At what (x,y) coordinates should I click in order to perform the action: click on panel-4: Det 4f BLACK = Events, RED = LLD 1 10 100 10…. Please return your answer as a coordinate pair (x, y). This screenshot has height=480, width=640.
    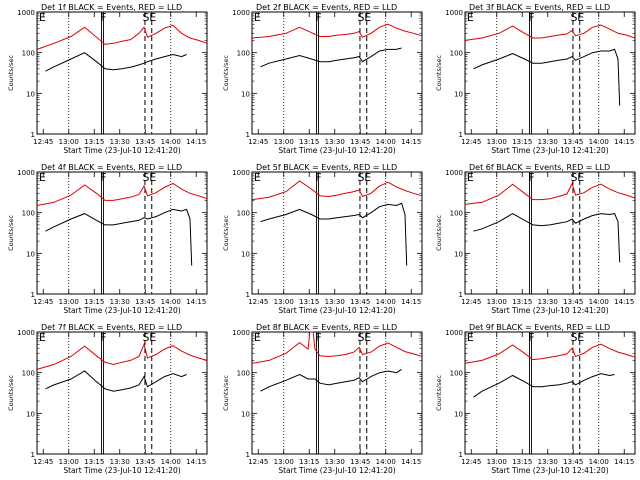
    Looking at the image, I should click on (107, 239).